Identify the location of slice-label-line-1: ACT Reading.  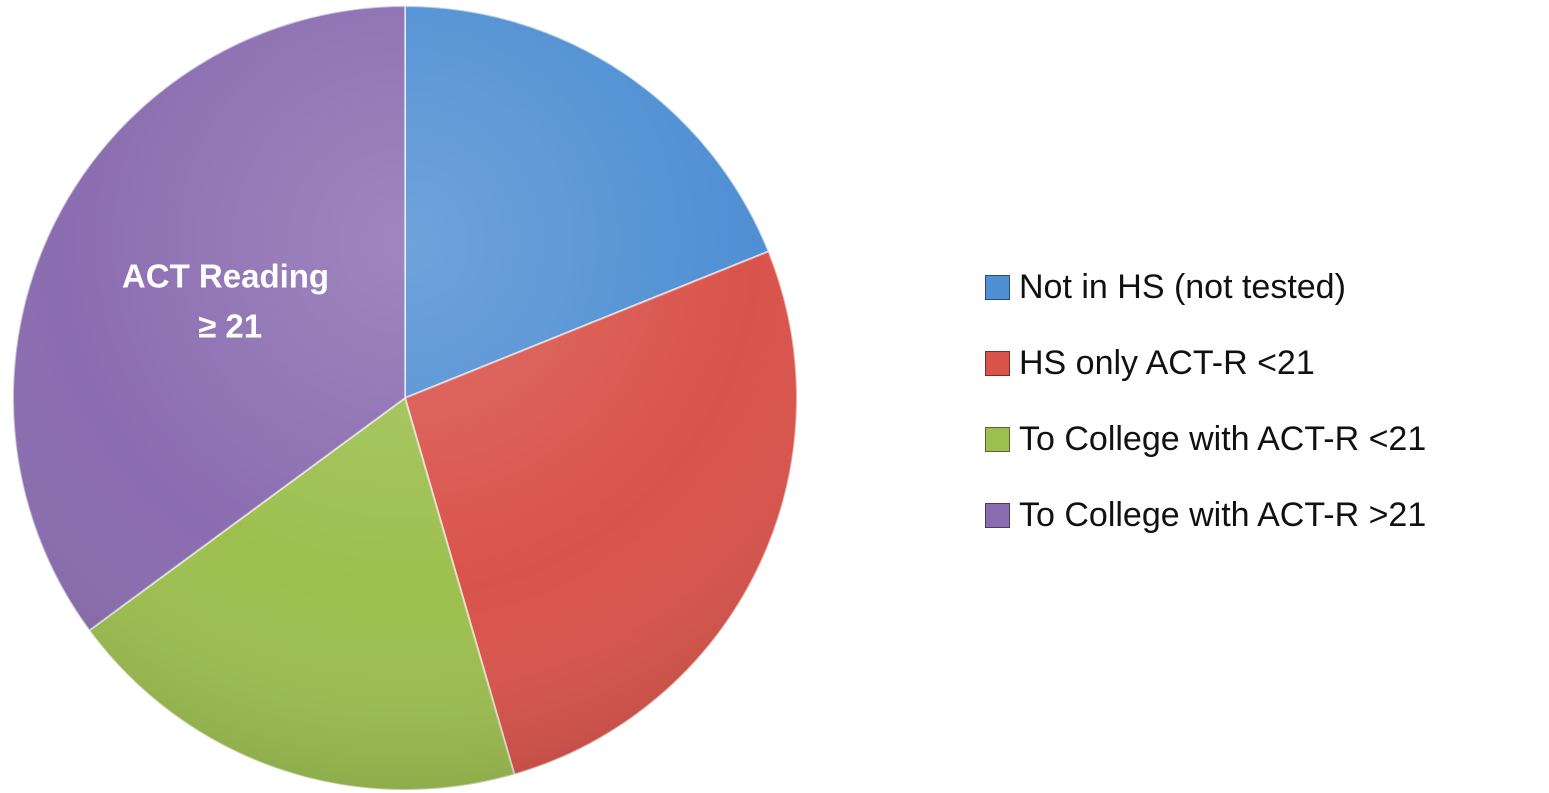
(225, 276).